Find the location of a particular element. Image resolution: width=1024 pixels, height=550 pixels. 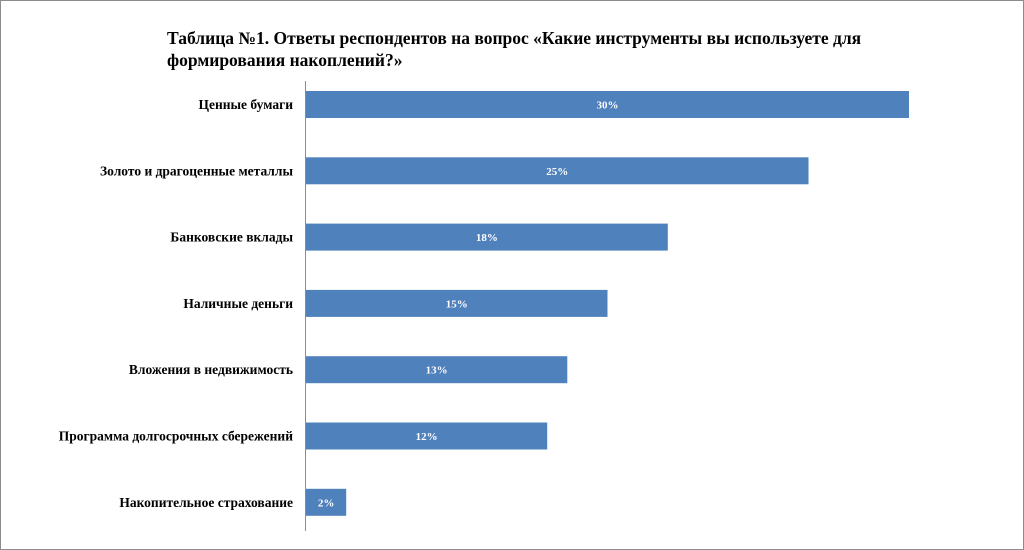

category-label: Банковские вклады is located at coordinates (231, 237).